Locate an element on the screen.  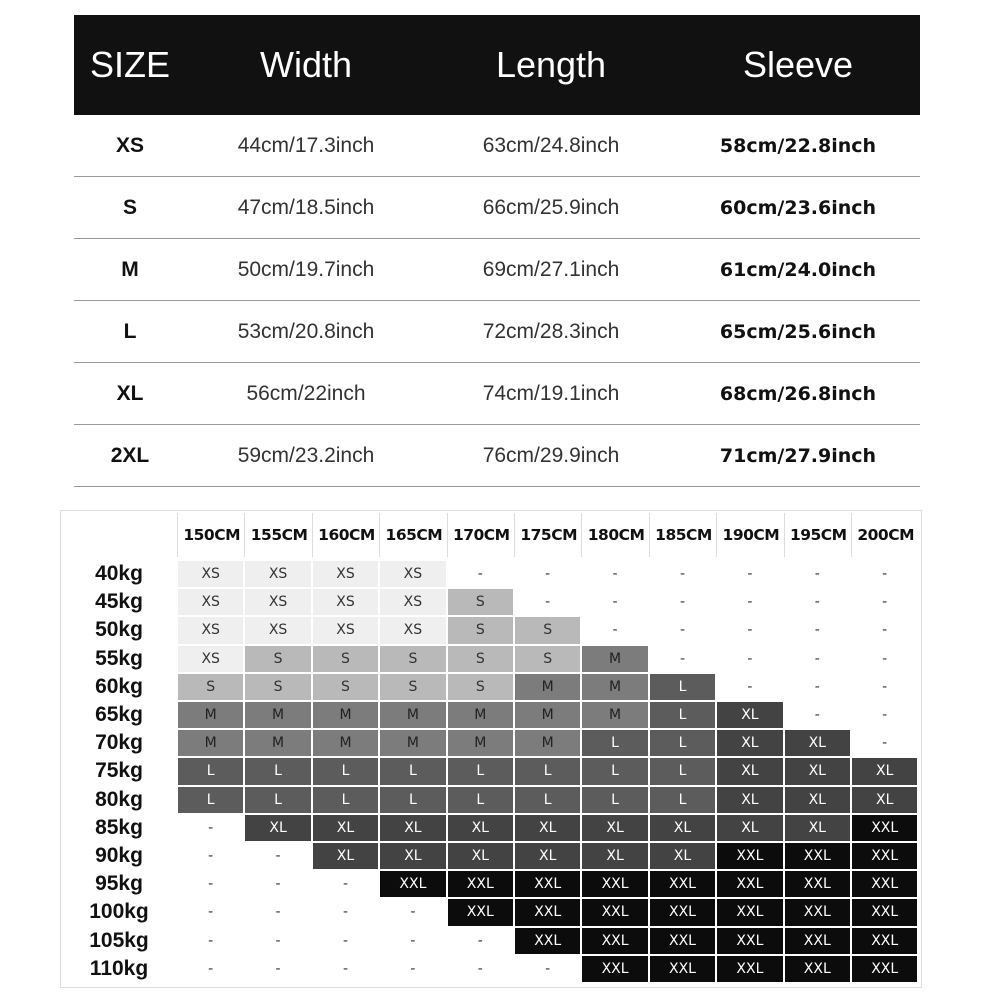
width-cell: 56cm/22inch is located at coordinates (306, 393).